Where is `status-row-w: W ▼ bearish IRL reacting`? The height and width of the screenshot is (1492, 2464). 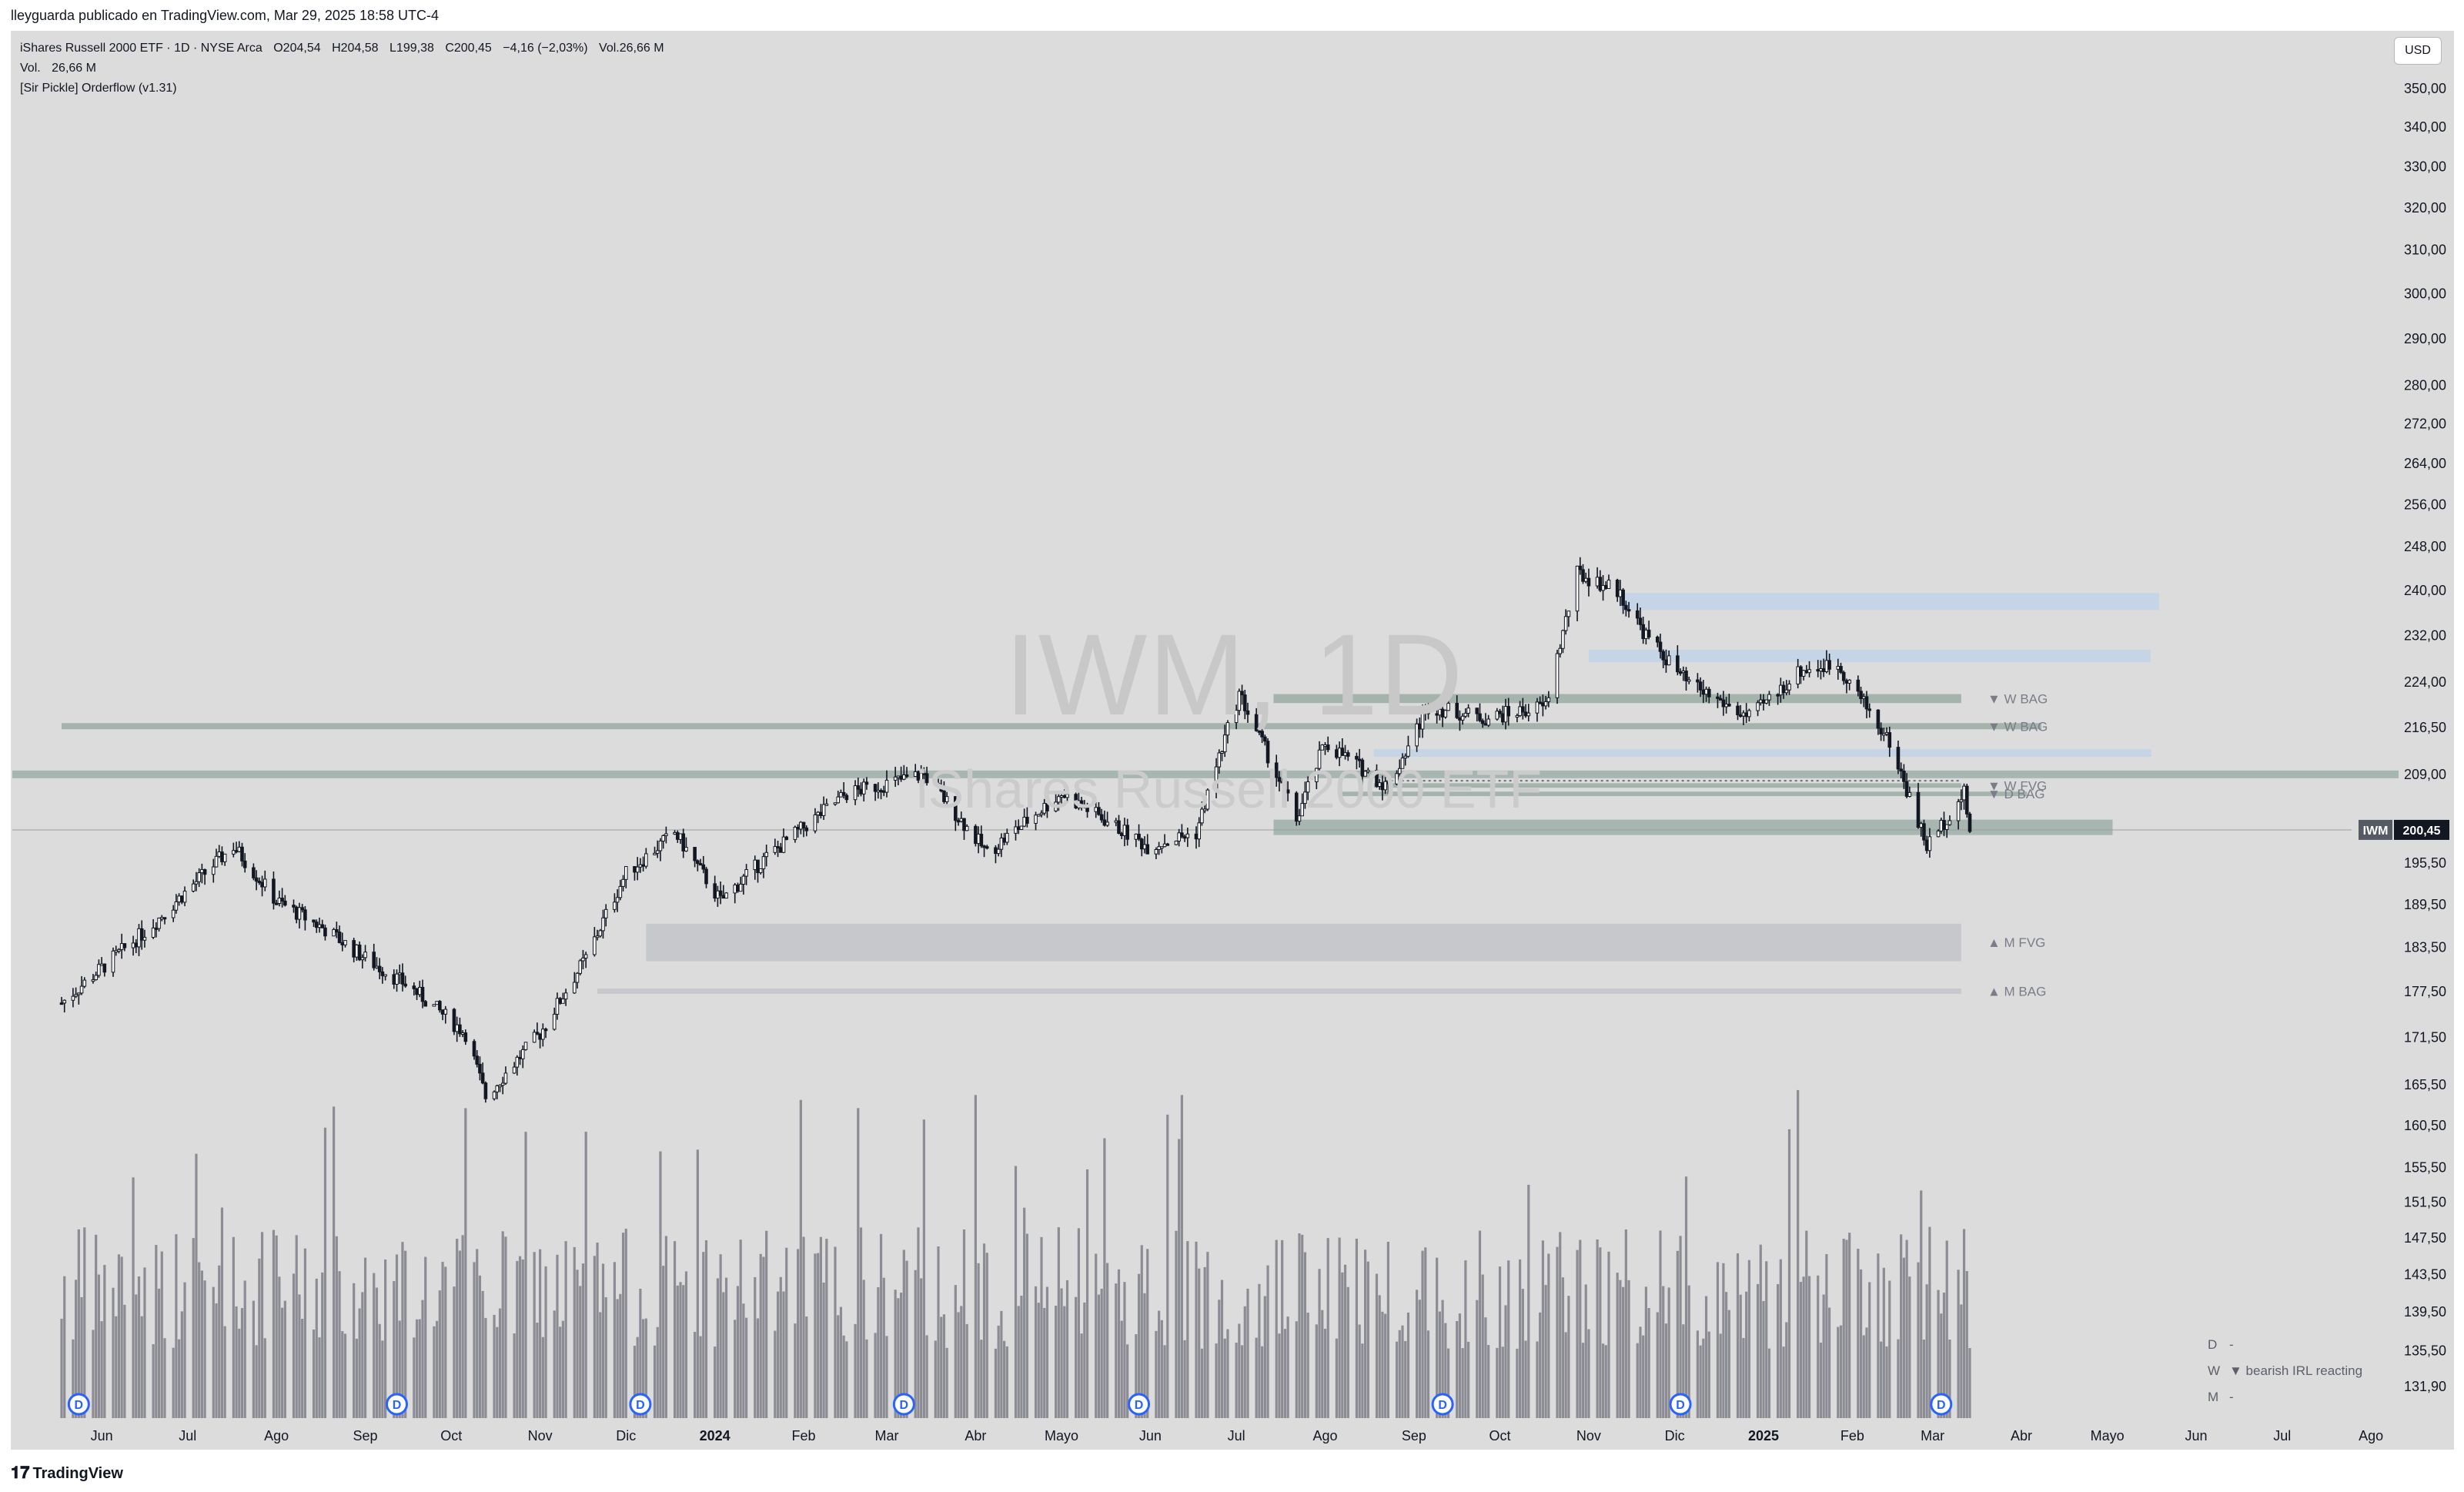
status-row-w: W ▼ bearish IRL reacting is located at coordinates (2285, 1371).